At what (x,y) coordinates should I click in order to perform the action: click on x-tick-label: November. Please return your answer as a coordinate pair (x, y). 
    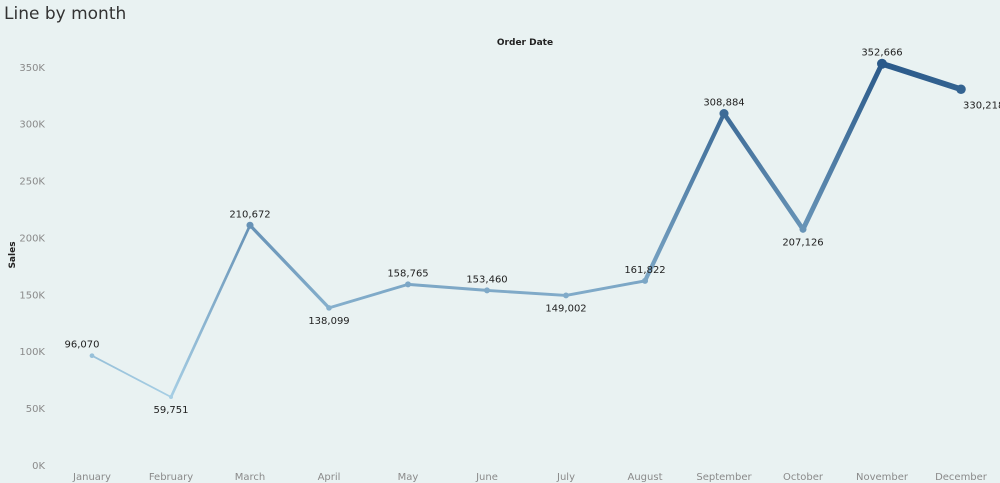
    Looking at the image, I should click on (882, 477).